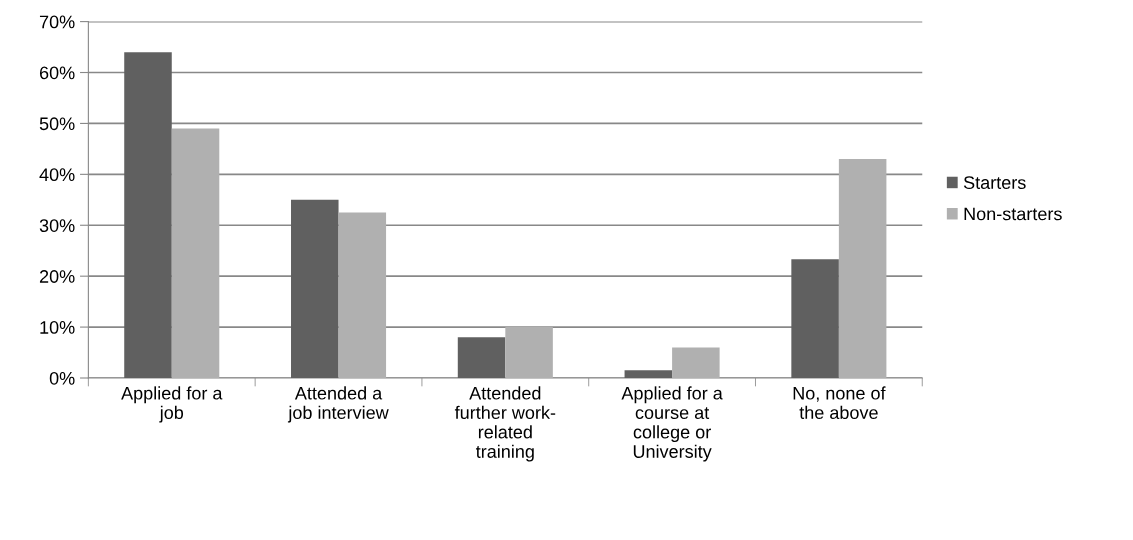 This screenshot has height=540, width=1133. I want to click on legend-label: Starters, so click(994, 183).